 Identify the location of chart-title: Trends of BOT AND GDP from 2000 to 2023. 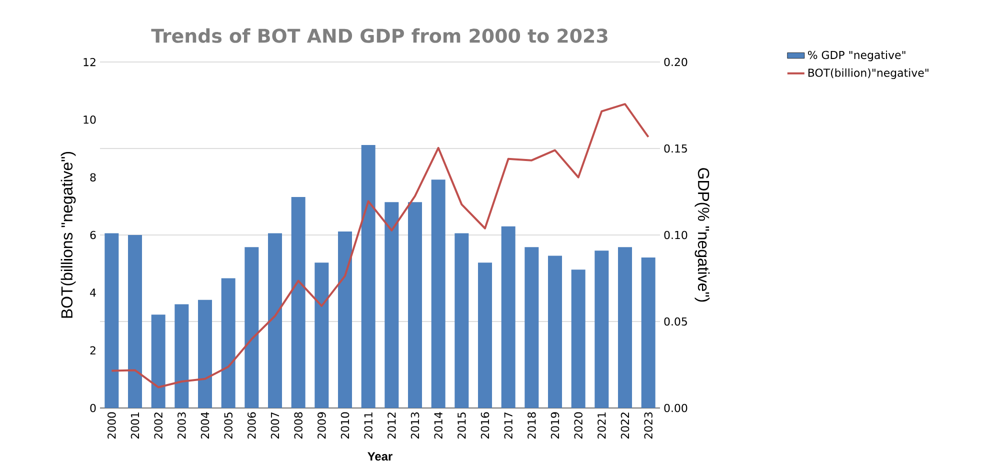
(379, 35).